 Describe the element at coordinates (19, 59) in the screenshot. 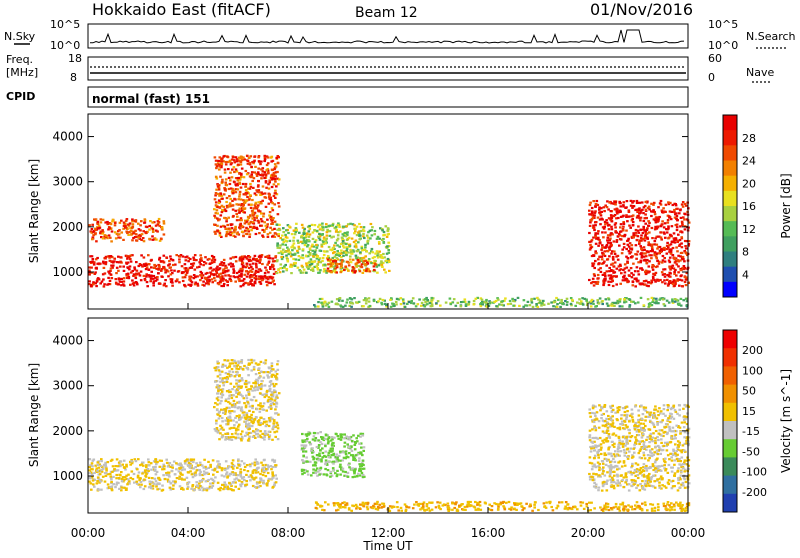

I see `freq-label: Freq.` at that location.